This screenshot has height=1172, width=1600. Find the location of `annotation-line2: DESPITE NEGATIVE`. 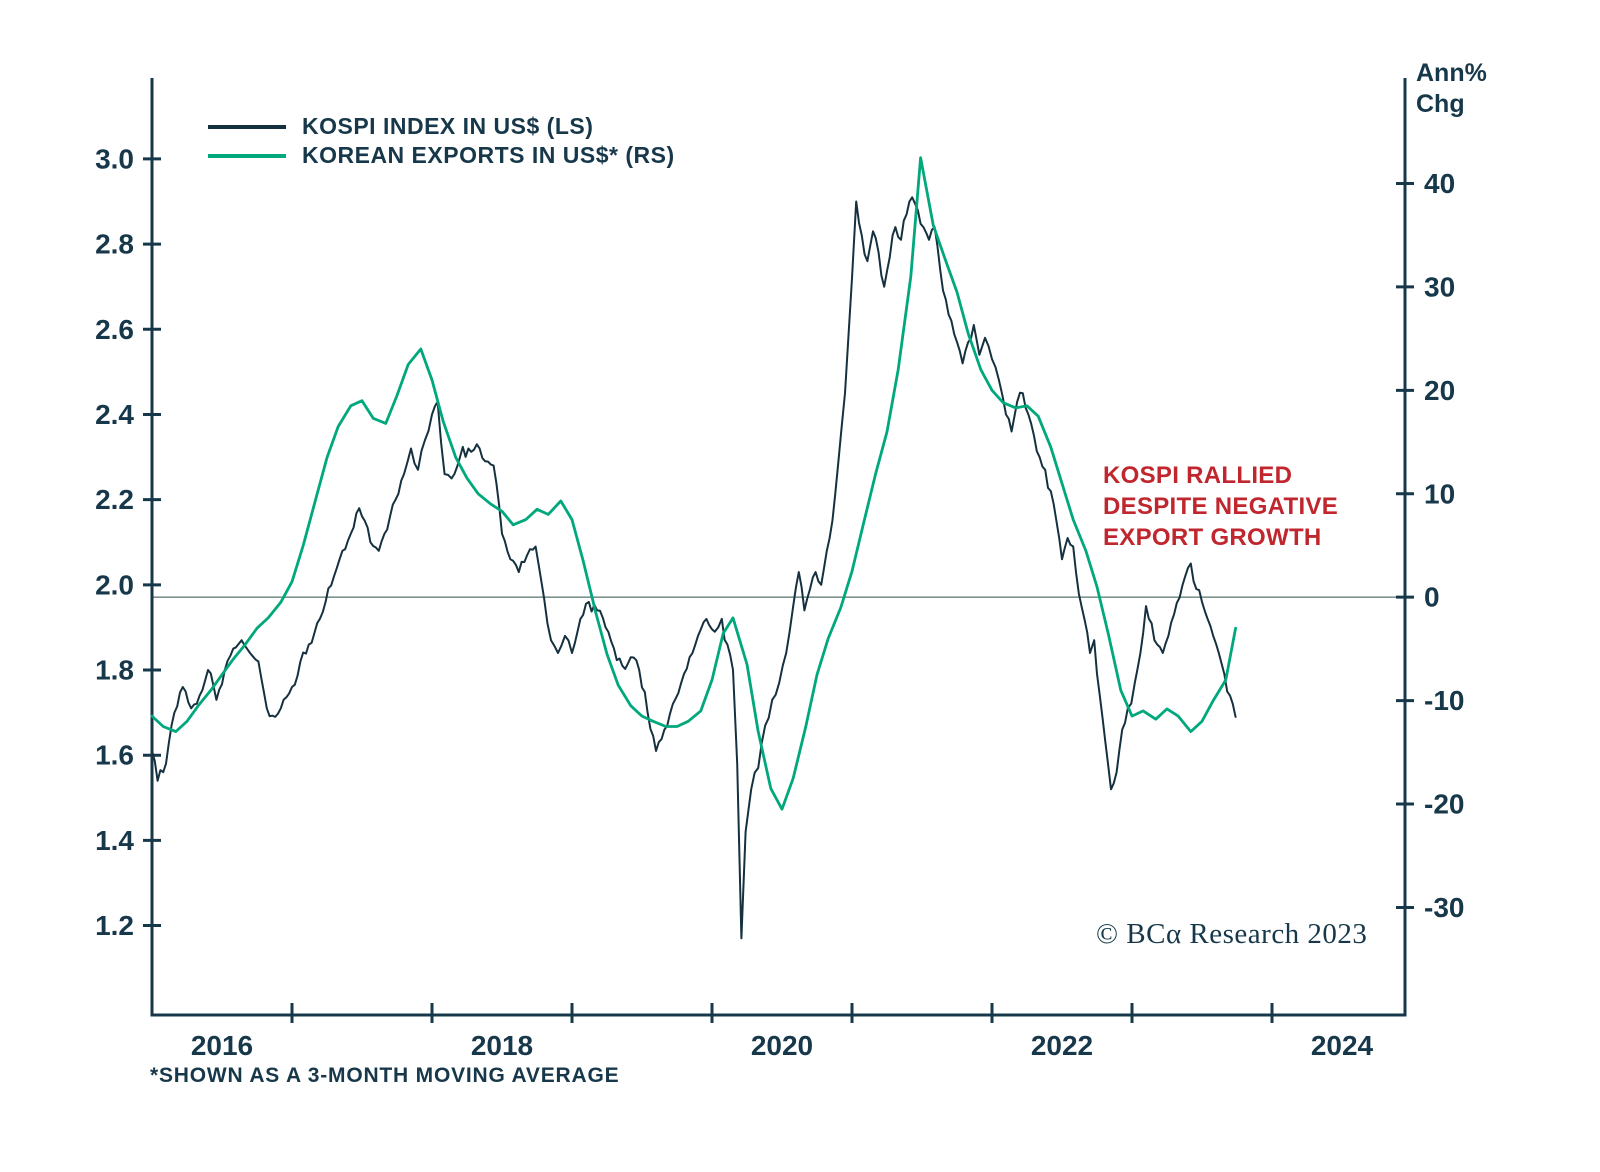

annotation-line2: DESPITE NEGATIVE is located at coordinates (1221, 506).